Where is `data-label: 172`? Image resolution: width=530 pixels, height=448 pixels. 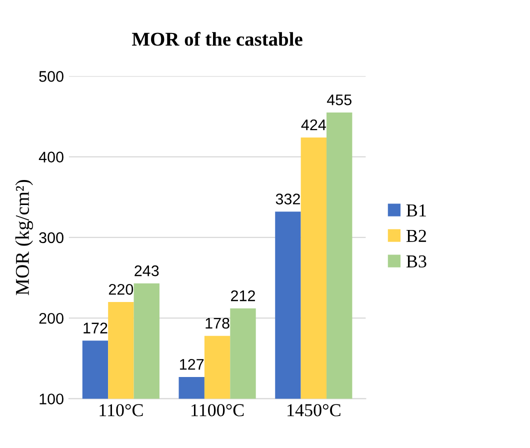 data-label: 172 is located at coordinates (96, 328).